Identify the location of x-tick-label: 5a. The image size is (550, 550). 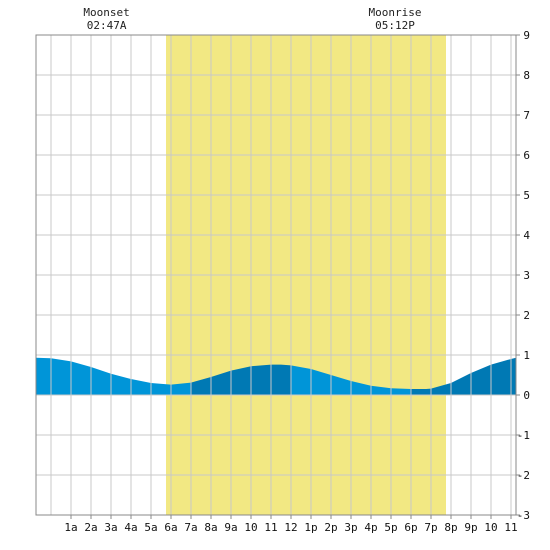
(150, 527).